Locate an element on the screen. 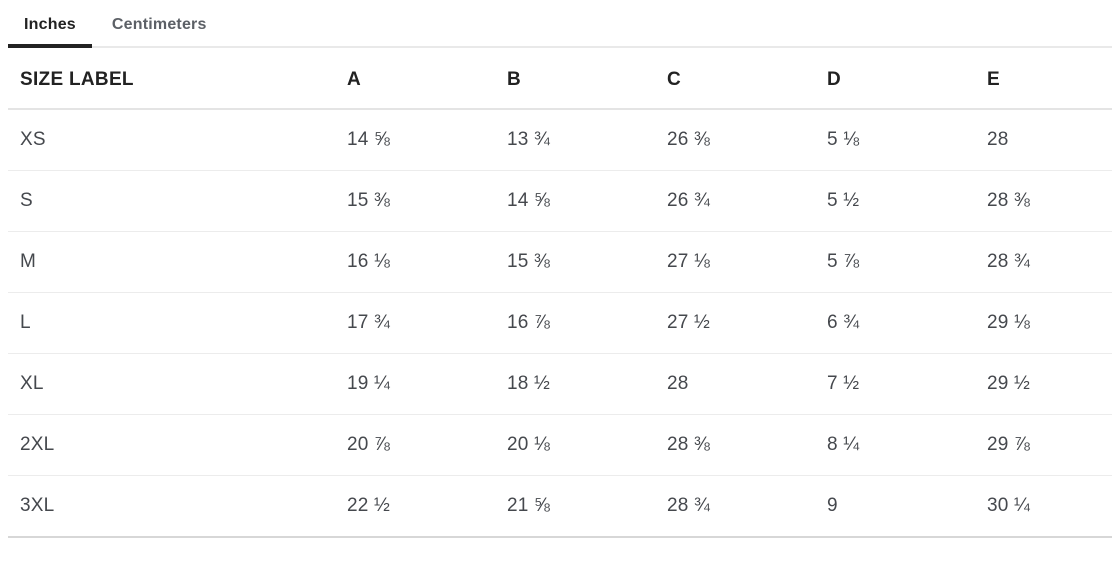 This screenshot has height=571, width=1120. table-row: 3XL 22 ½ 21 ⅝ 28 ¾ 9 30 ¼ is located at coordinates (560, 506).